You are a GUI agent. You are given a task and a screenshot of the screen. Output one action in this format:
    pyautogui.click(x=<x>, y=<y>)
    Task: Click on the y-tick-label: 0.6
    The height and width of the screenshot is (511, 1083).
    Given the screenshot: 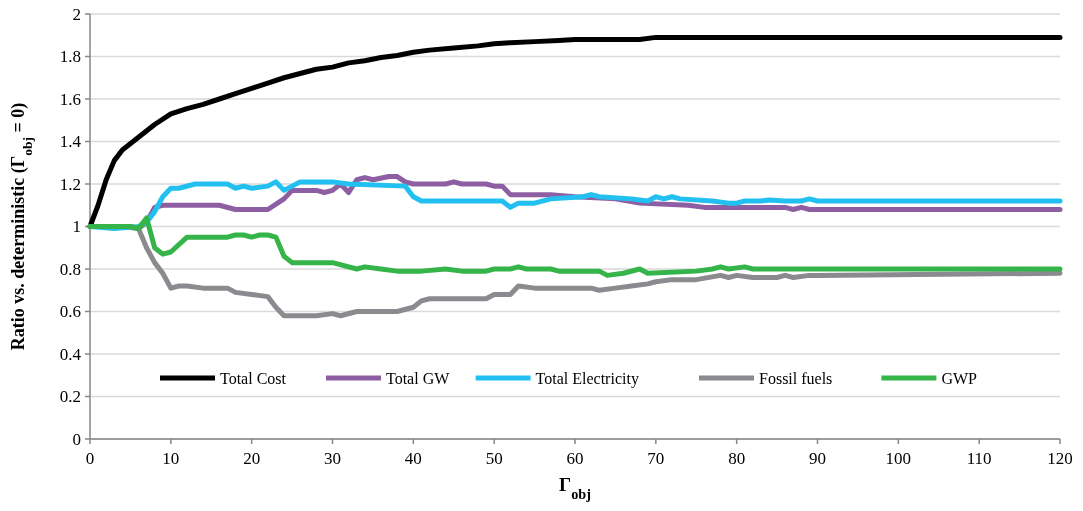 What is the action you would take?
    pyautogui.click(x=70, y=312)
    